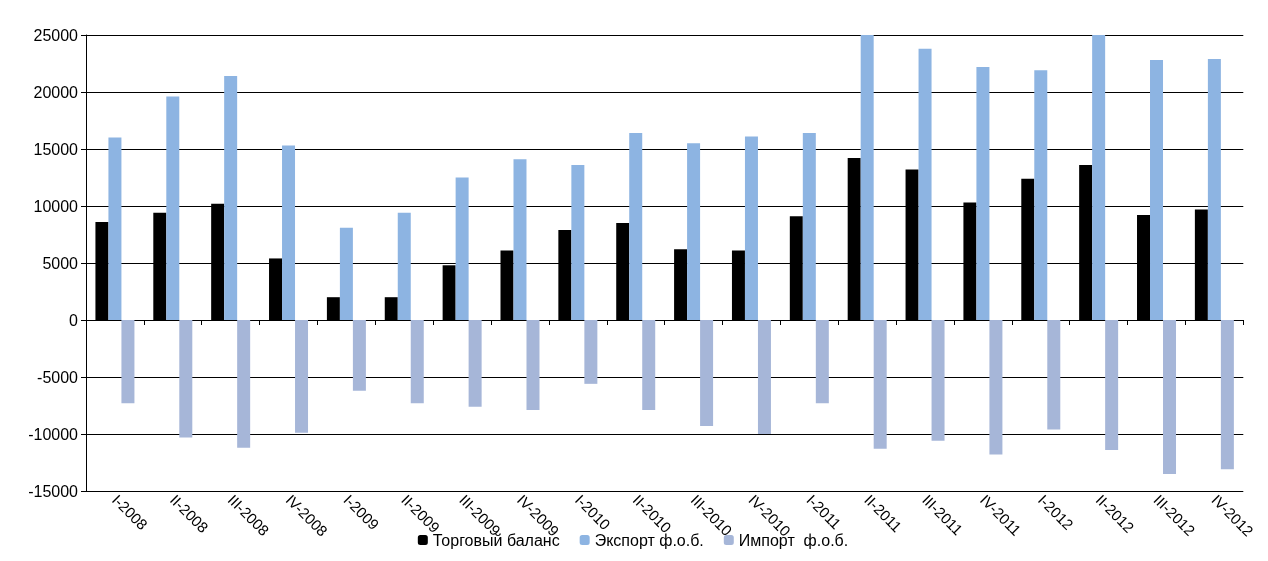 The image size is (1268, 561). What do you see at coordinates (58, 377) in the screenshot?
I see `y-tick-label: -5000` at bounding box center [58, 377].